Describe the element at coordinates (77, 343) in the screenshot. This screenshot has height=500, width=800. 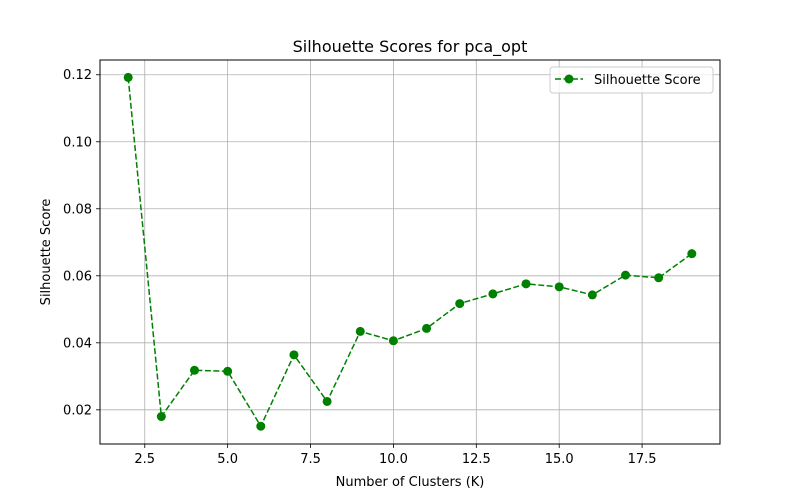
I see `y-tick-label: 0.04` at that location.